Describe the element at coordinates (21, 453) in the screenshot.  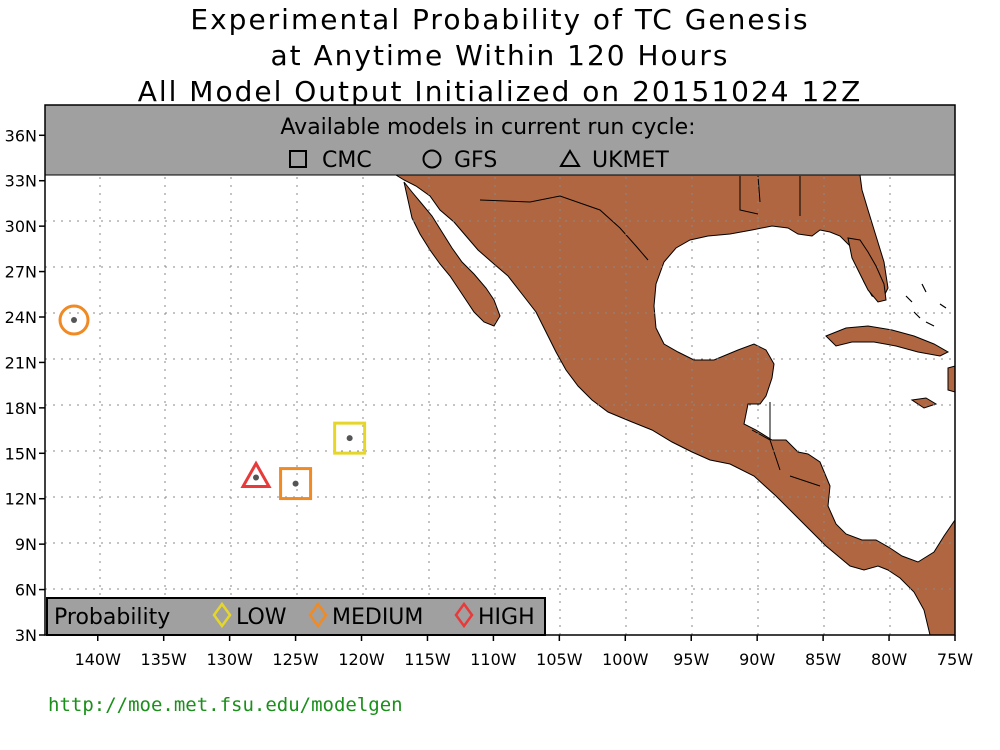
I see `lat-tick-label: 15N` at that location.